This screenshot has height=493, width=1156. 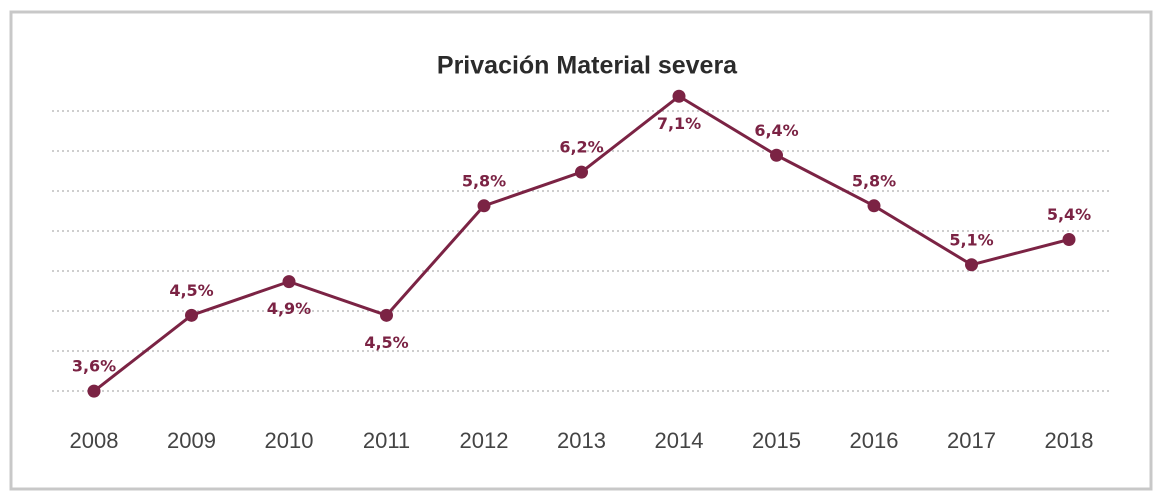 What do you see at coordinates (679, 440) in the screenshot?
I see `x-tick-label: 2014` at bounding box center [679, 440].